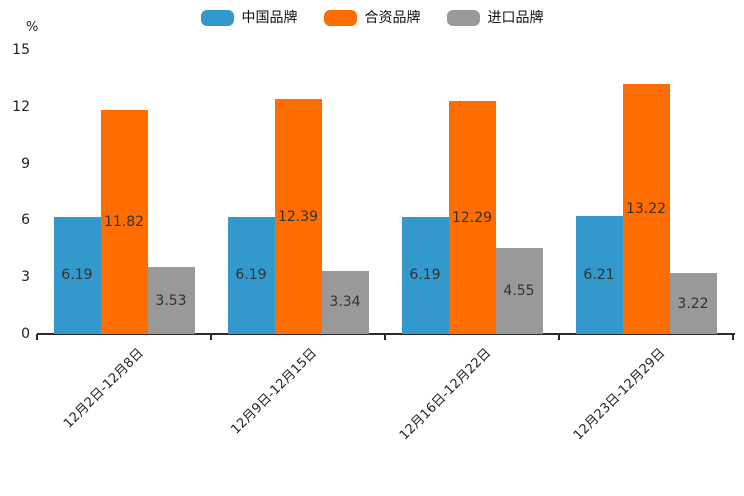  I want to click on bar-1-1: 12.39, so click(298, 216).